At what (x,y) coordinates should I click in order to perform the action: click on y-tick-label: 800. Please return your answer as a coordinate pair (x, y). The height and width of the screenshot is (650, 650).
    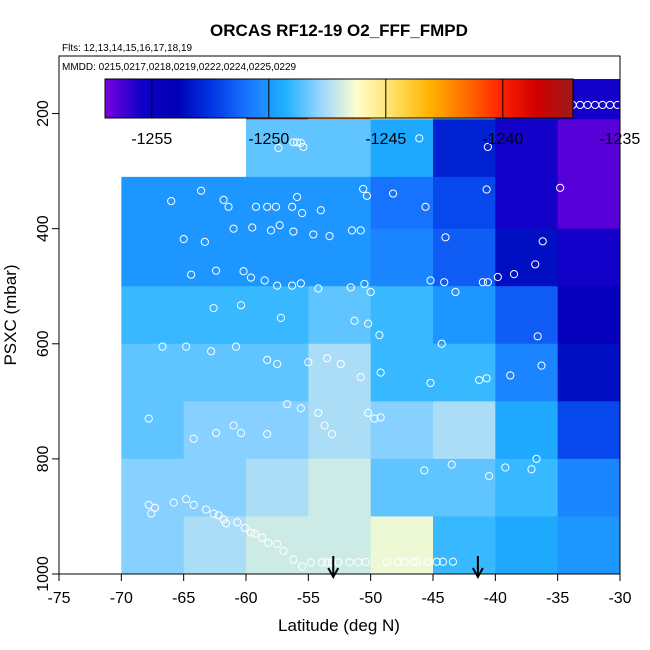
    Looking at the image, I should click on (43, 458).